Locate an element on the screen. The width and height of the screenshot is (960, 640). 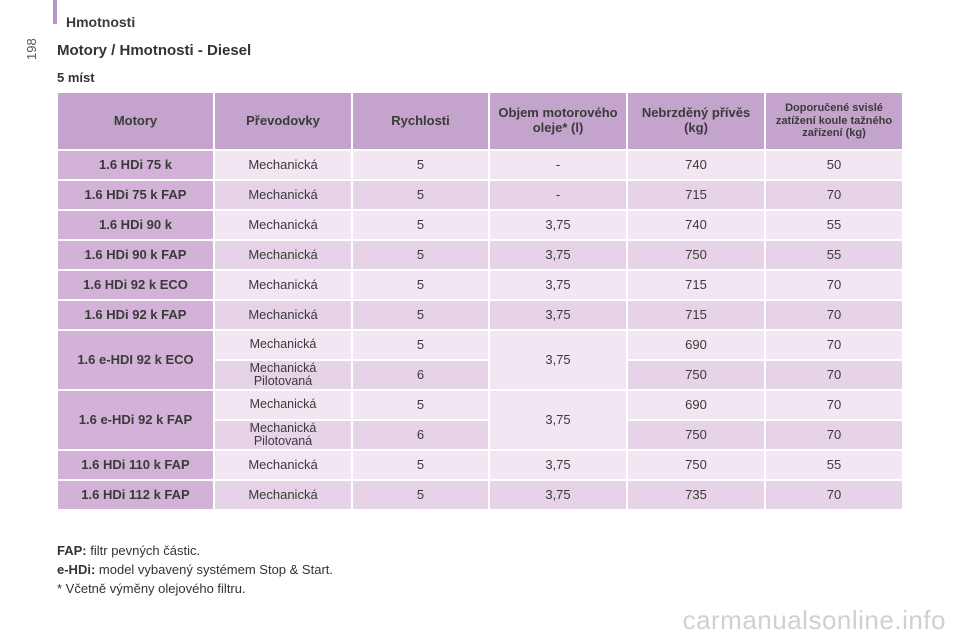
section-accent-bar is located at coordinates (55, 12).